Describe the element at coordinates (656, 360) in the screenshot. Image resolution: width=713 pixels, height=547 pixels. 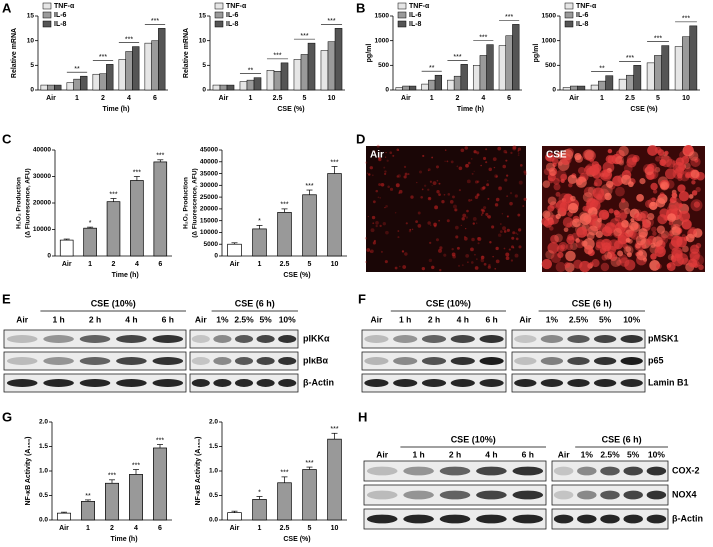
I see `blot-row-label: p65` at that location.